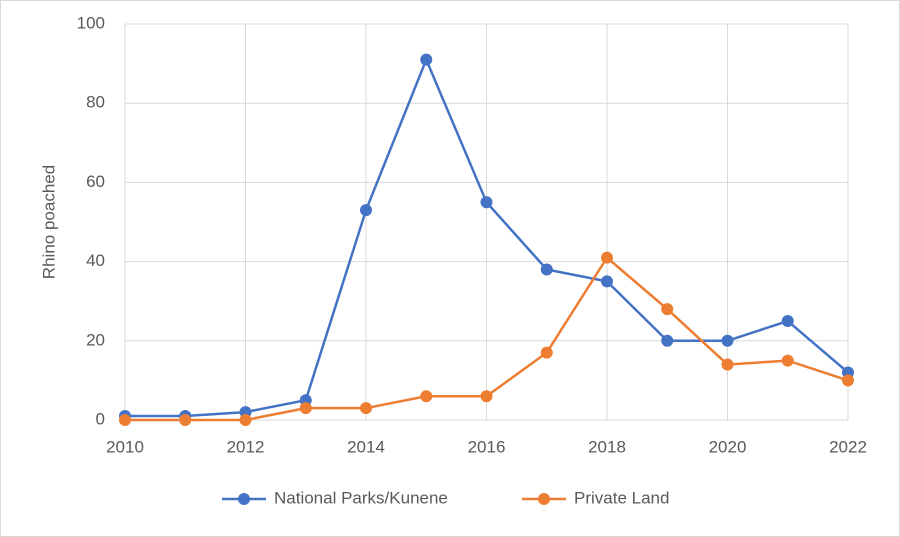 The image size is (900, 537). I want to click on legend-label: Private Land, so click(621, 497).